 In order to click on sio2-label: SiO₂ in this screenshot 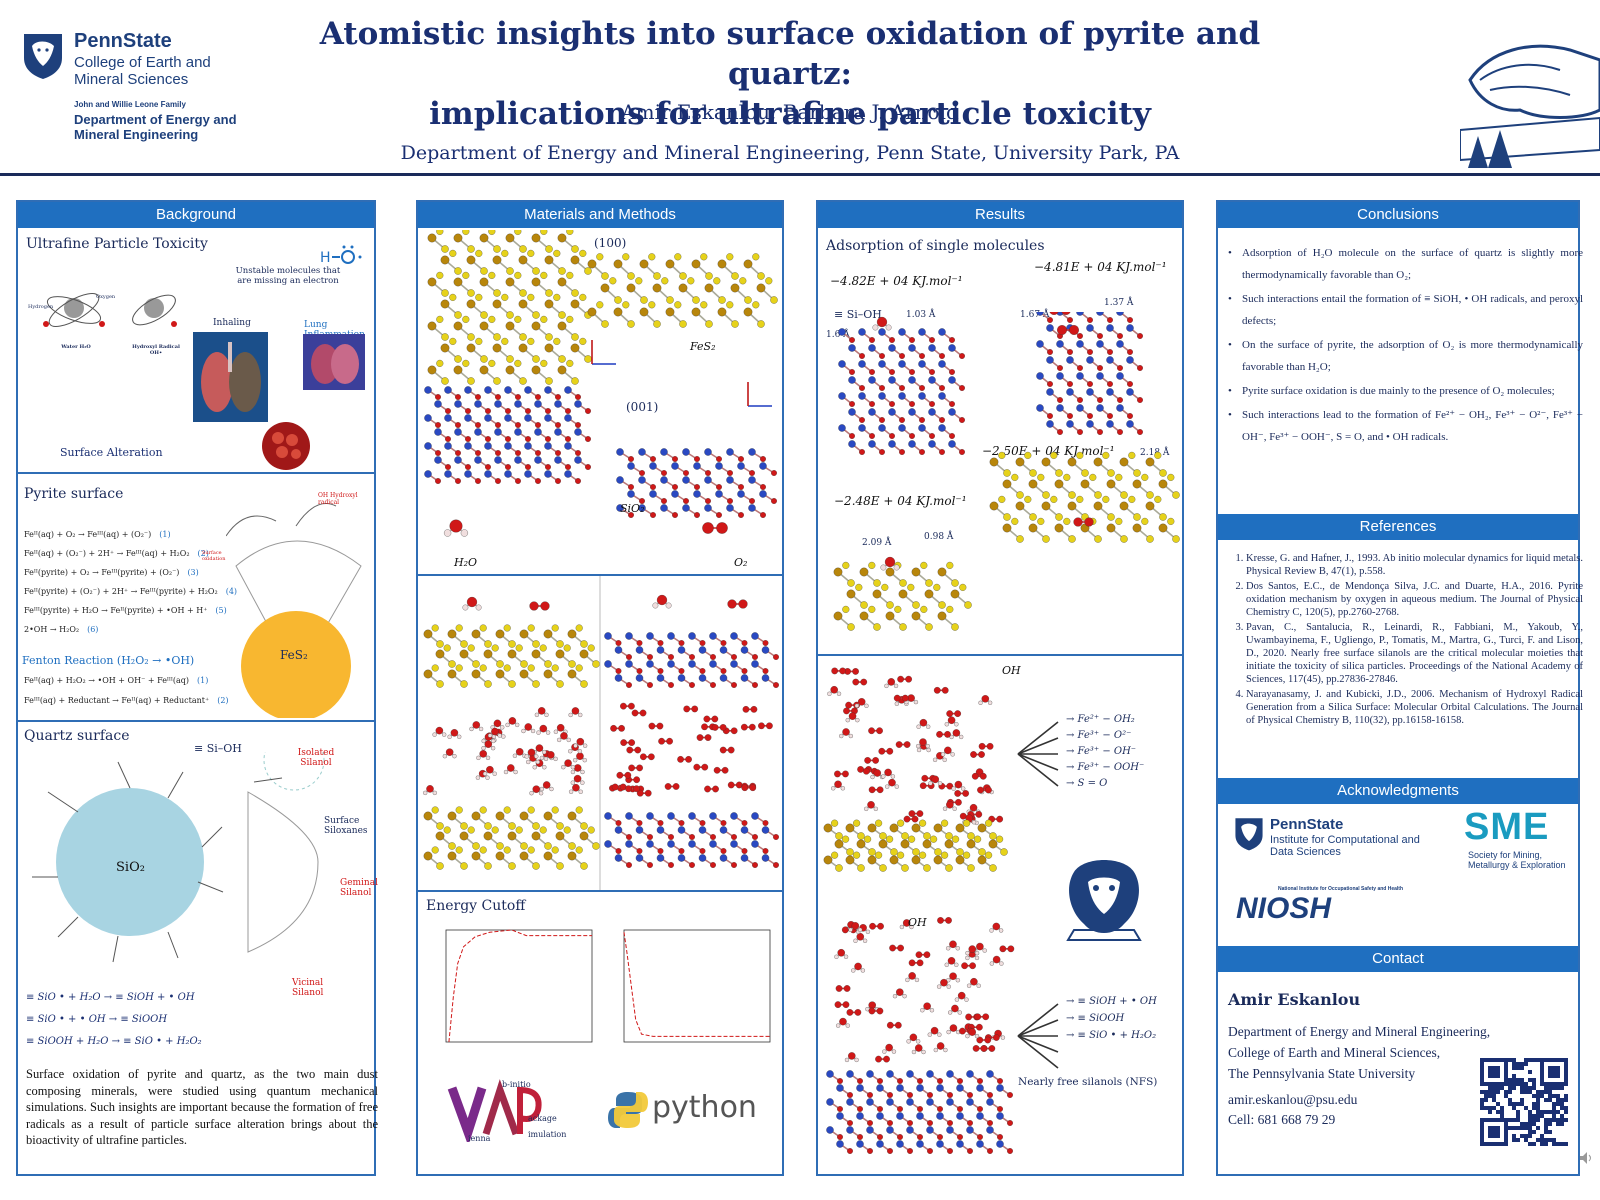, I will do `click(632, 508)`.